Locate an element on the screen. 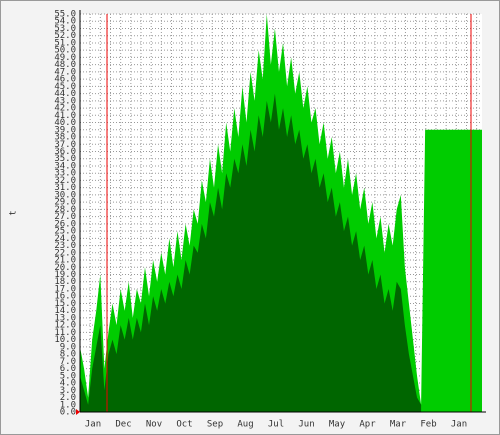 Image resolution: width=500 pixels, height=435 pixels. y-tick-label: 3.0 is located at coordinates (68, 391).